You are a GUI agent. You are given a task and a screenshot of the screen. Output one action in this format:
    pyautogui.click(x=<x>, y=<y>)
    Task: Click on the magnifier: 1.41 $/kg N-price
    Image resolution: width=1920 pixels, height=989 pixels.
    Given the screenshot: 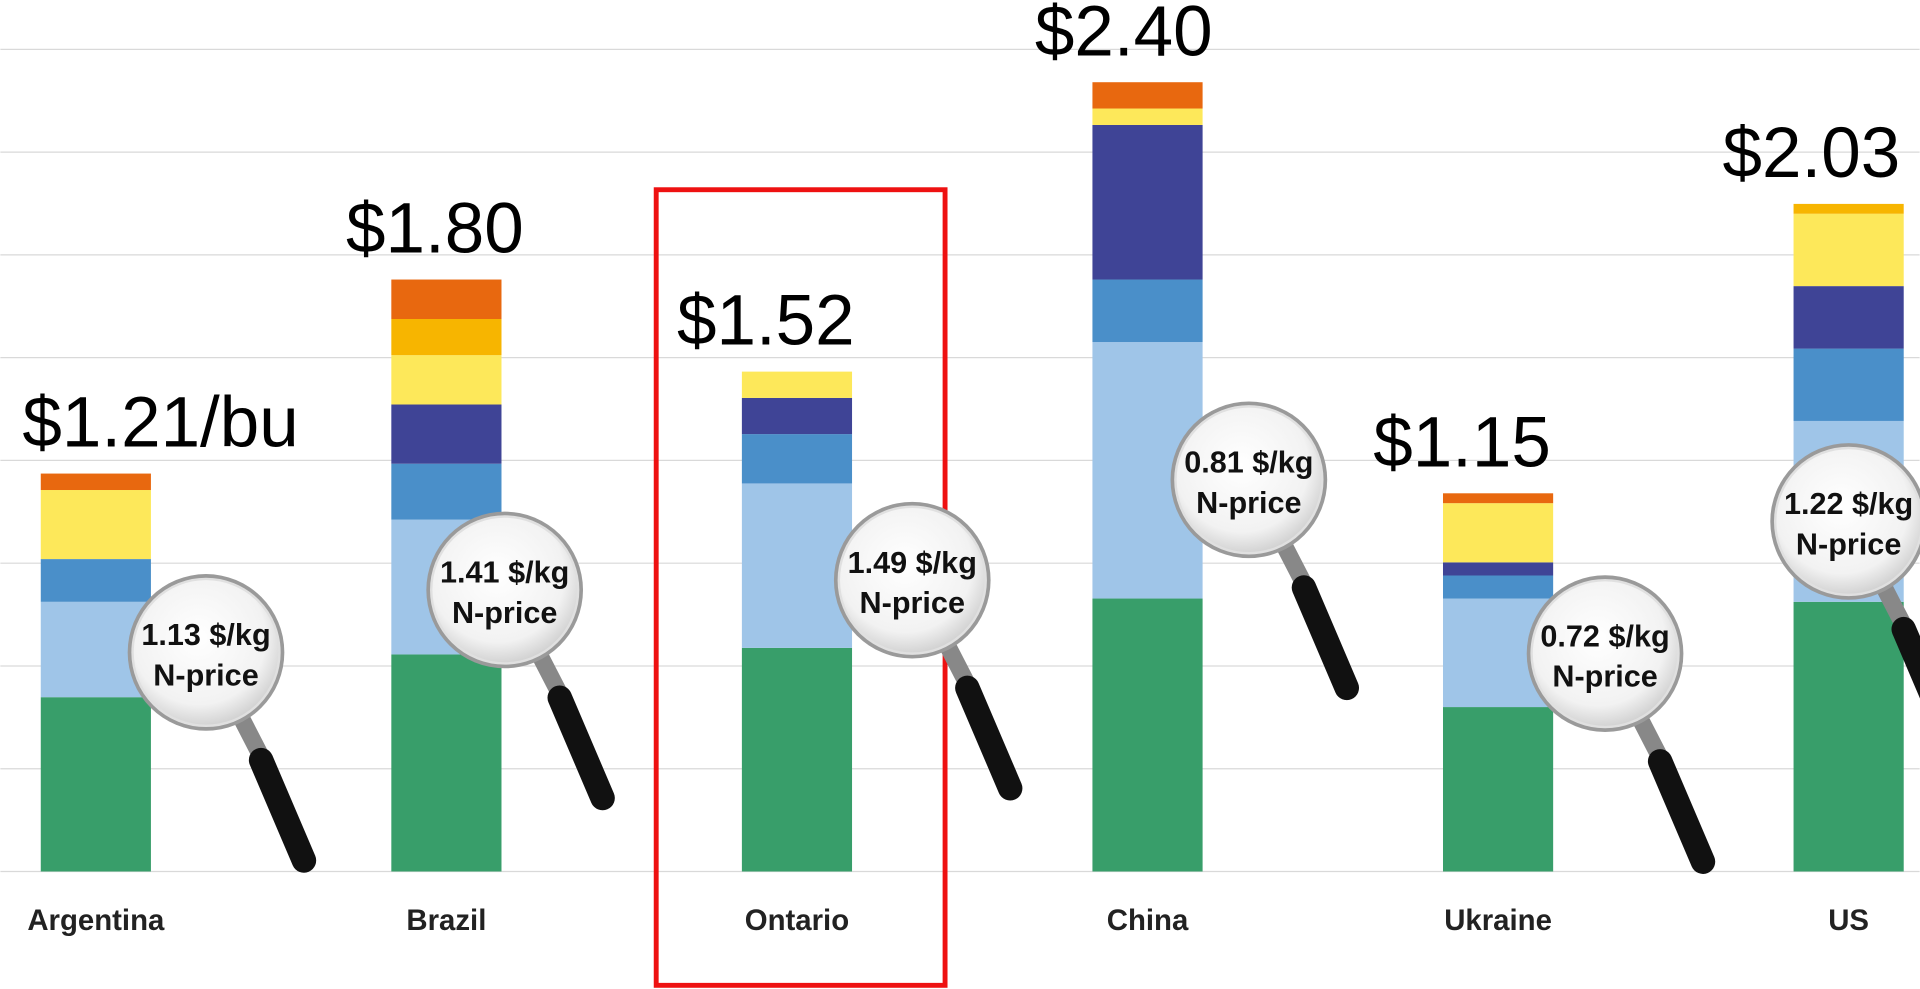 What is the action you would take?
    pyautogui.click(x=520, y=661)
    